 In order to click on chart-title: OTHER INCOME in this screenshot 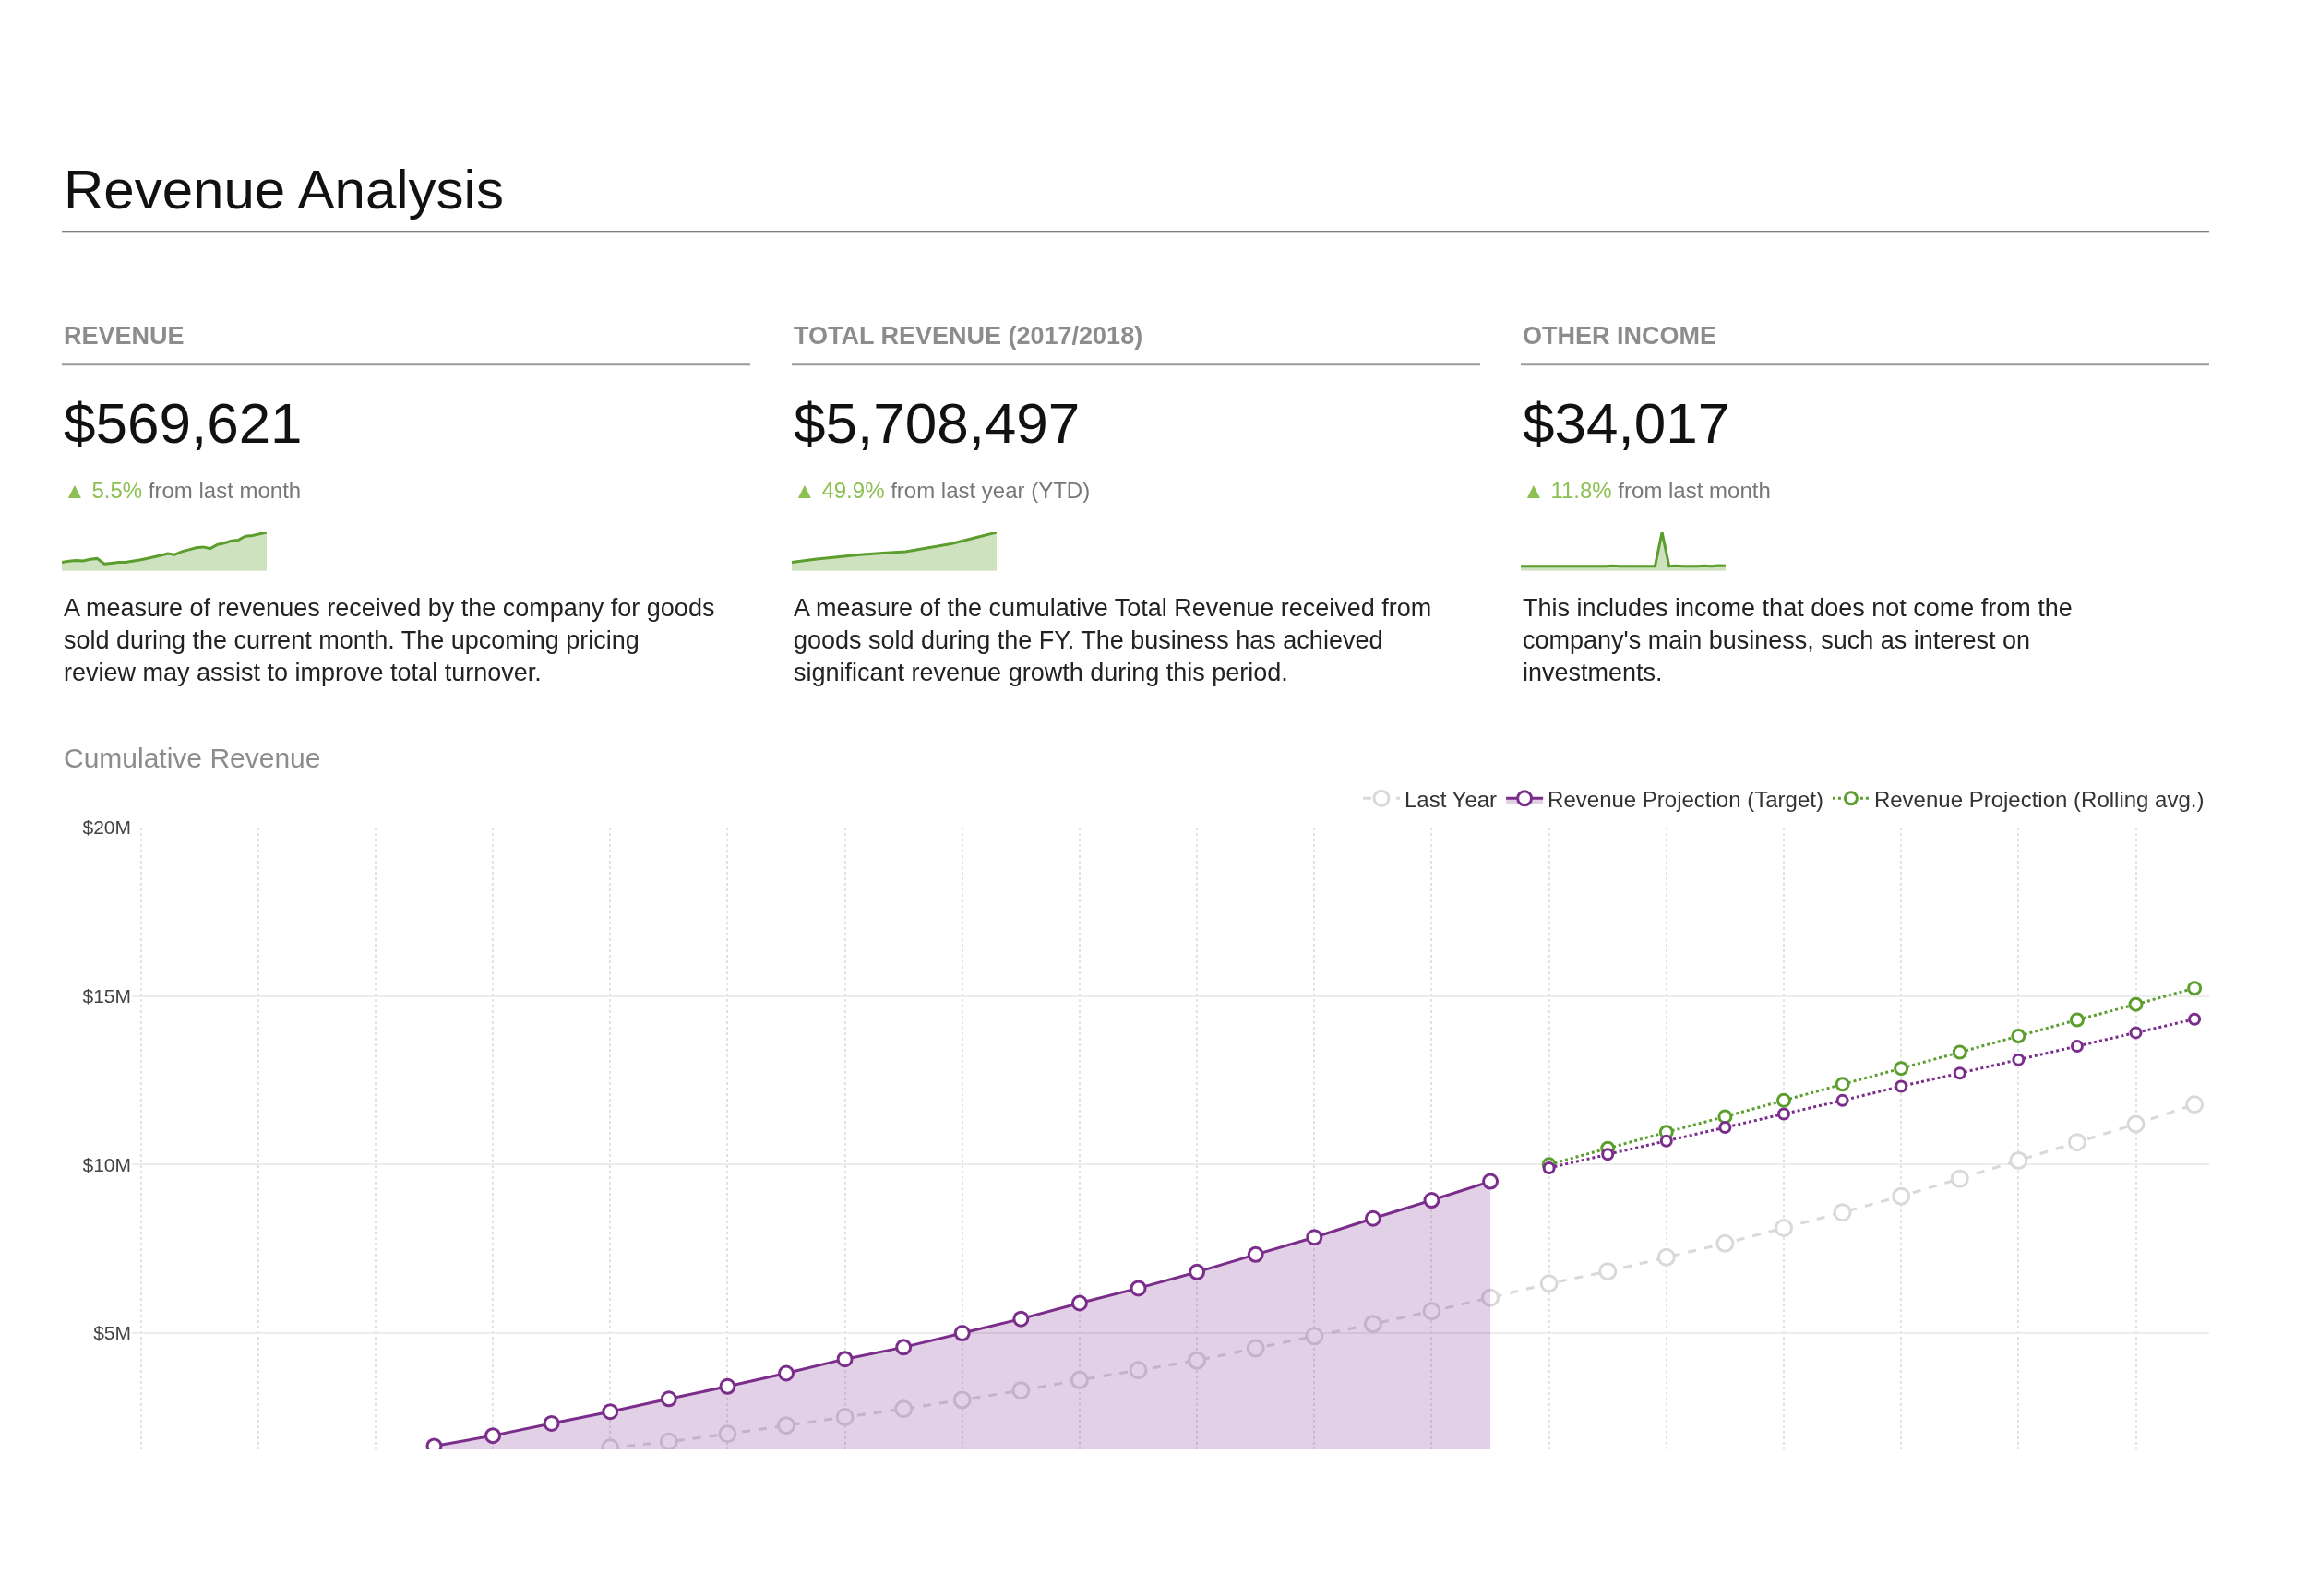, I will do `click(1620, 336)`.